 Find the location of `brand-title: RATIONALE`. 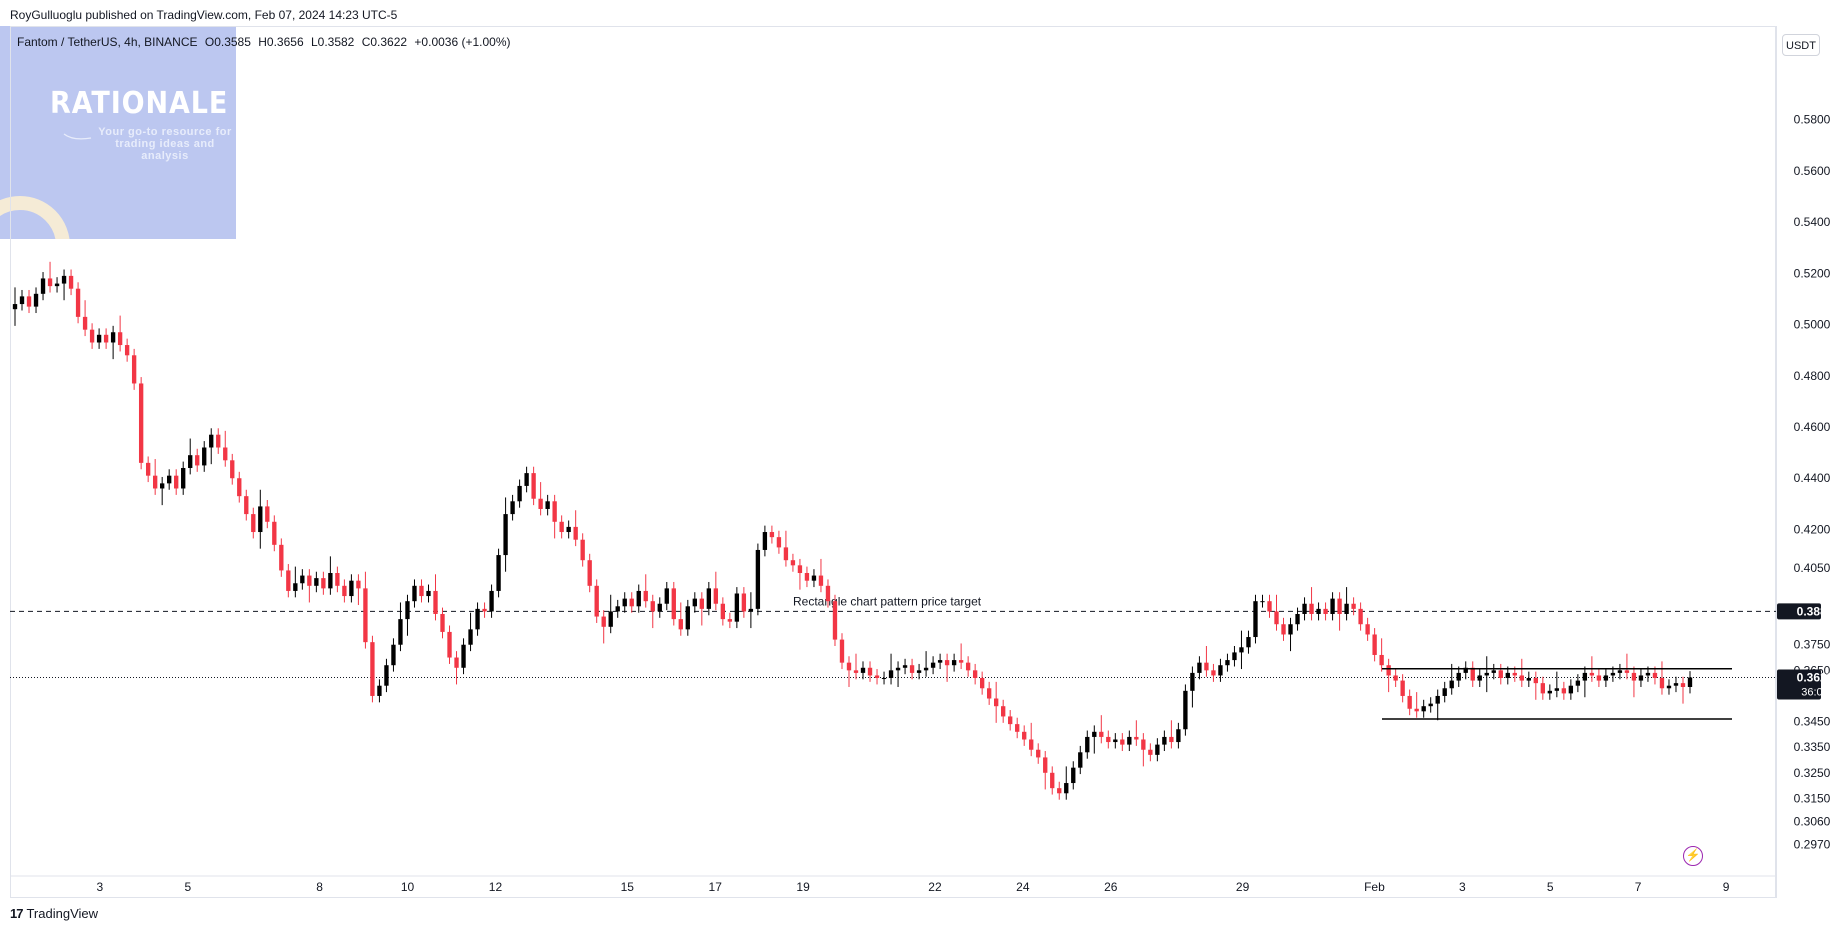

brand-title: RATIONALE is located at coordinates (139, 103).